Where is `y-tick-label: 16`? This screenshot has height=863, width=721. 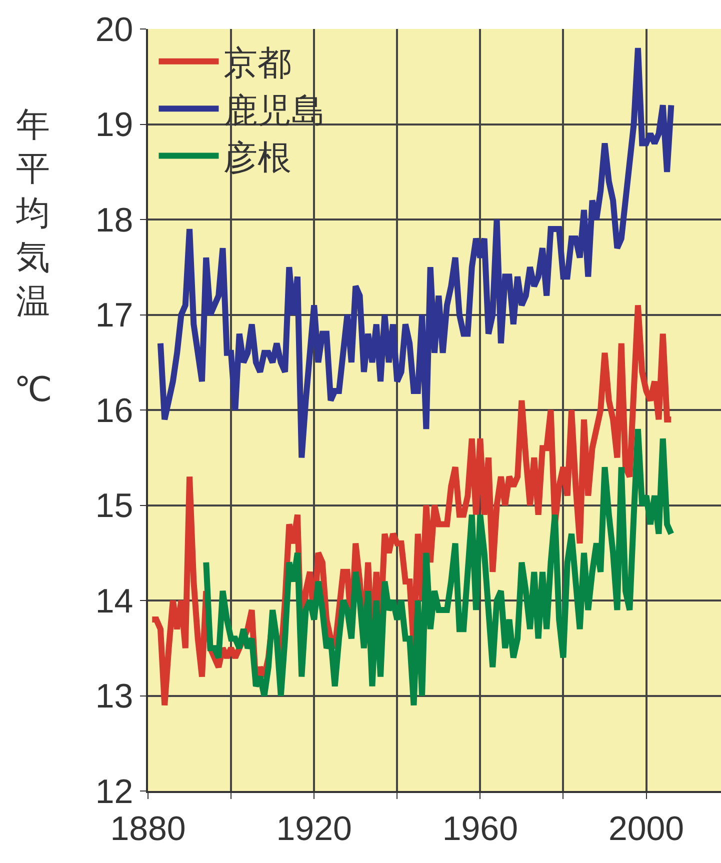
y-tick-label: 16 is located at coordinates (114, 411).